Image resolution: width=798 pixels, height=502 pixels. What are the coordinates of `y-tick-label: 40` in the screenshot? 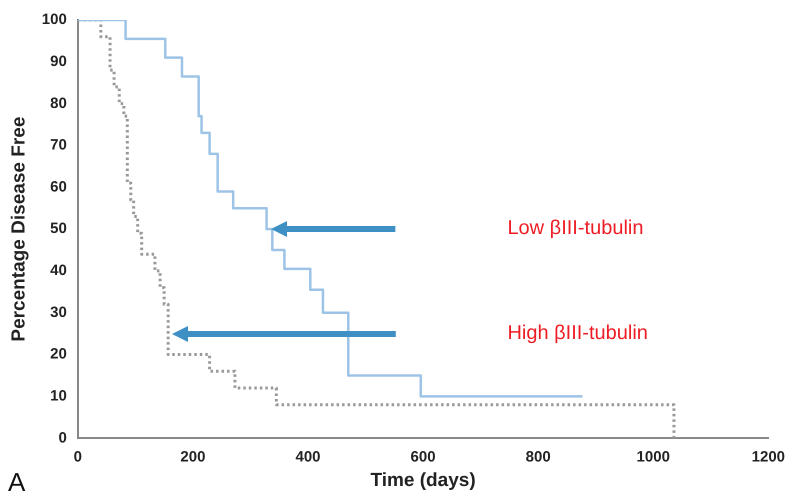 It's located at (58, 271).